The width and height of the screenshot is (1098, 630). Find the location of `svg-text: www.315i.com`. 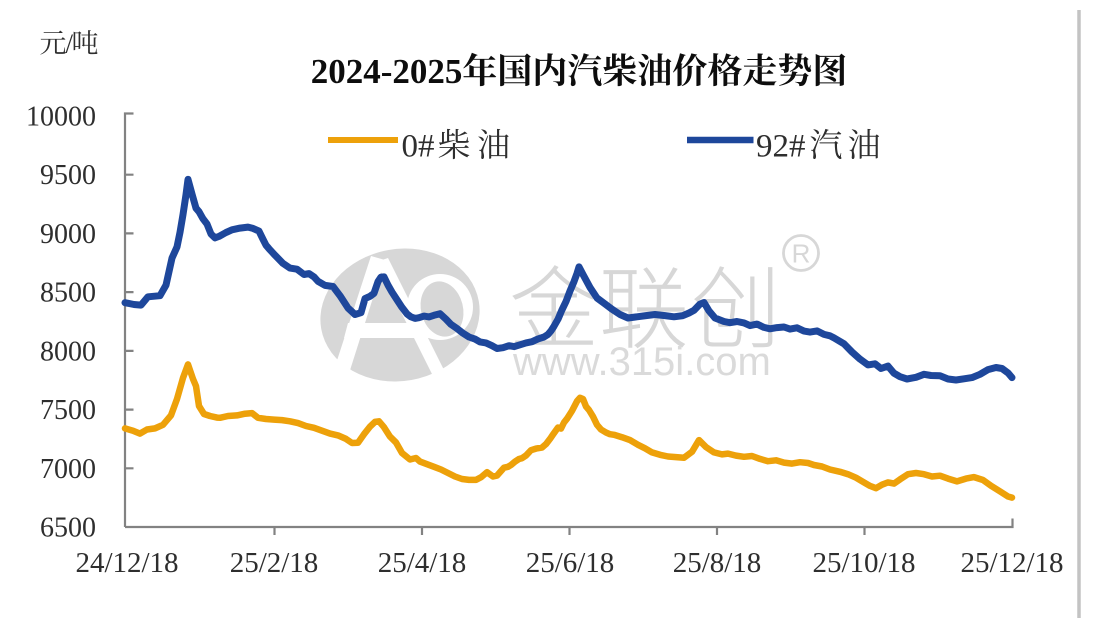

svg-text: www.315i.com is located at coordinates (641, 362).